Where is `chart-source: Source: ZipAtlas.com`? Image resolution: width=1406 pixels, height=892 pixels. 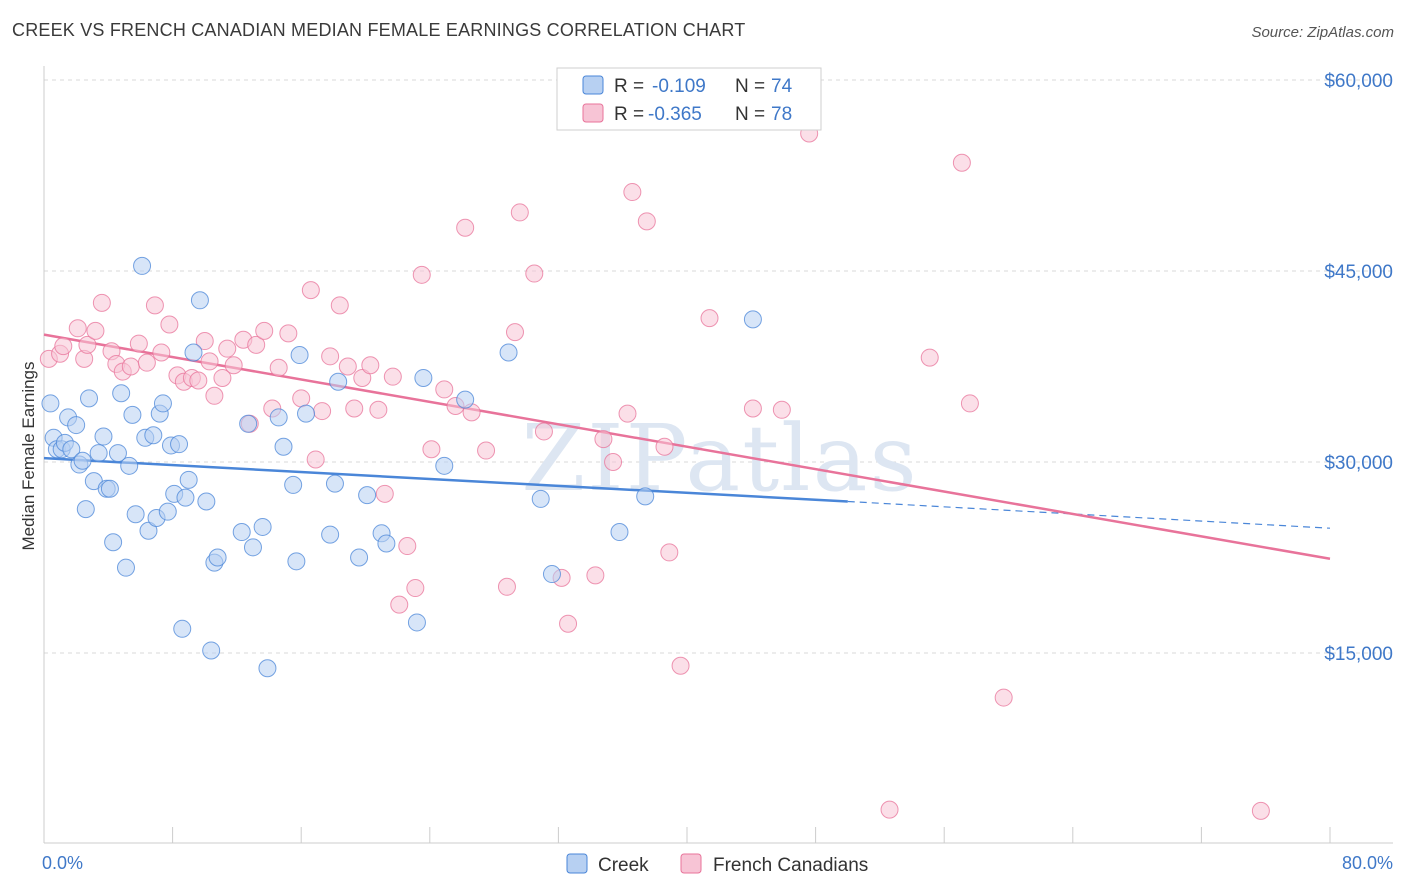 chart-source: Source: ZipAtlas.com is located at coordinates (1322, 32).